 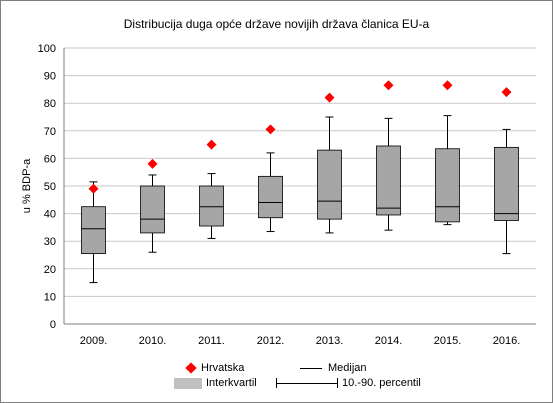 What do you see at coordinates (50, 270) in the screenshot?
I see `y-tick-label: 20` at bounding box center [50, 270].